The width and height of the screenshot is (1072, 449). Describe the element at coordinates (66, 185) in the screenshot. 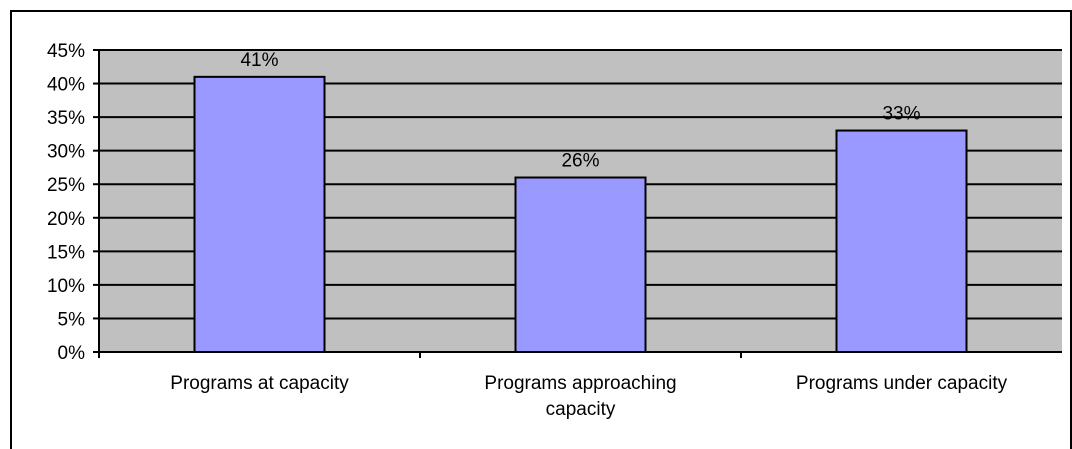

I see `y-tick-label: 25%` at that location.